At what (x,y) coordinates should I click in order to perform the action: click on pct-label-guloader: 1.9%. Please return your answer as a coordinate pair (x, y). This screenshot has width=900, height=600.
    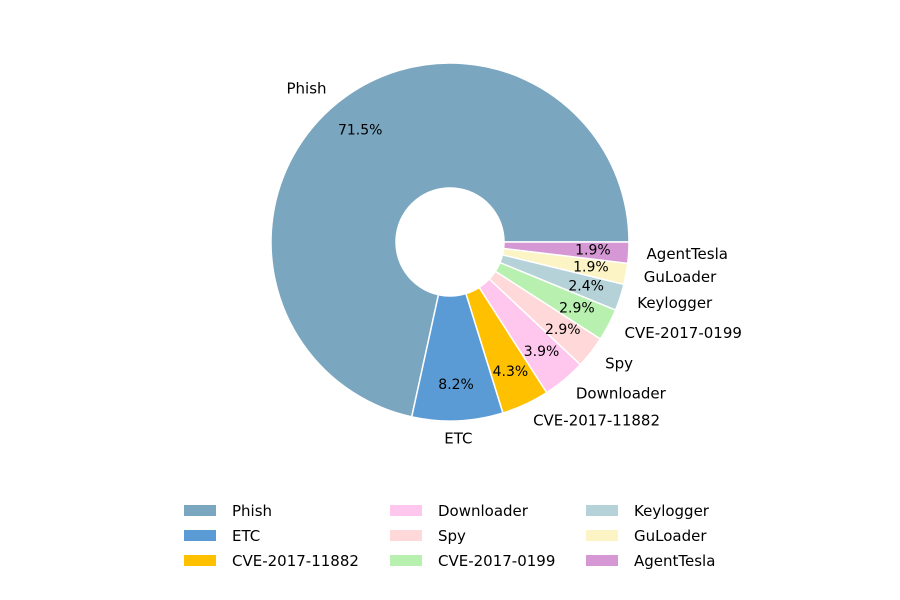
    Looking at the image, I should click on (591, 268).